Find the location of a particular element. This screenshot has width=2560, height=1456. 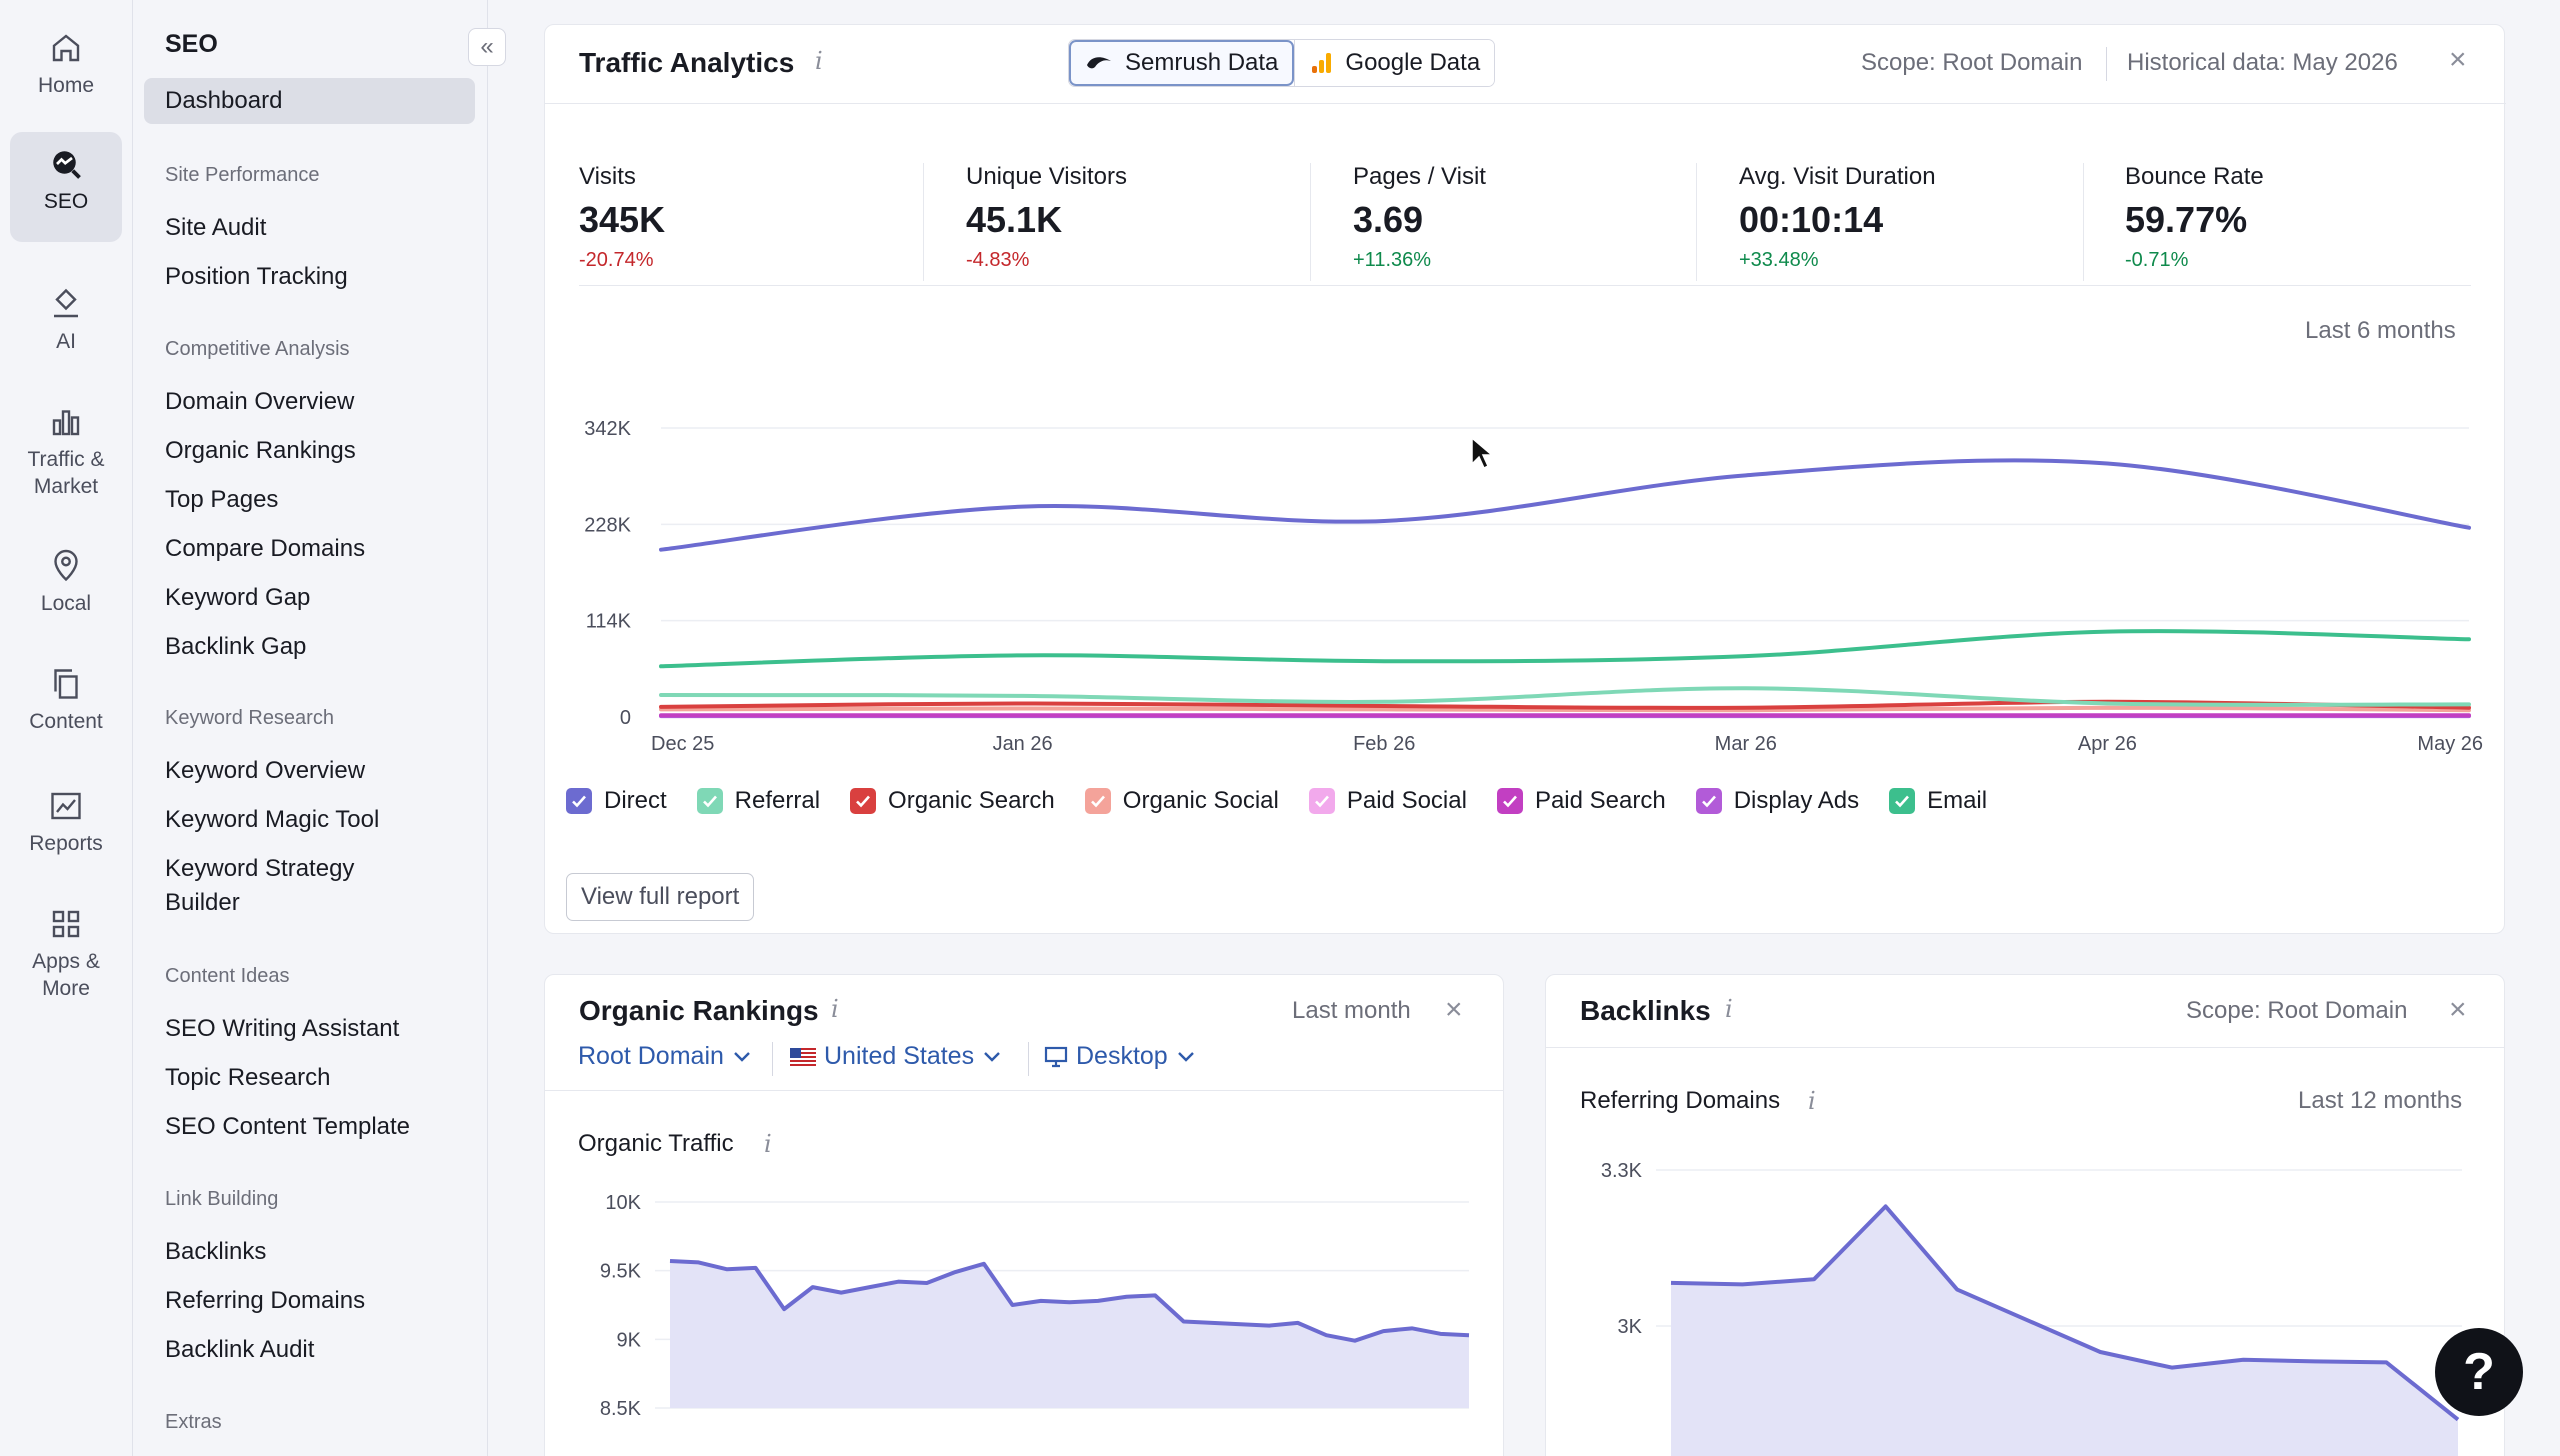

organic-traffic-area-chart: 10K 9.5K 9K 8.5K is located at coordinates (1035, 1306).